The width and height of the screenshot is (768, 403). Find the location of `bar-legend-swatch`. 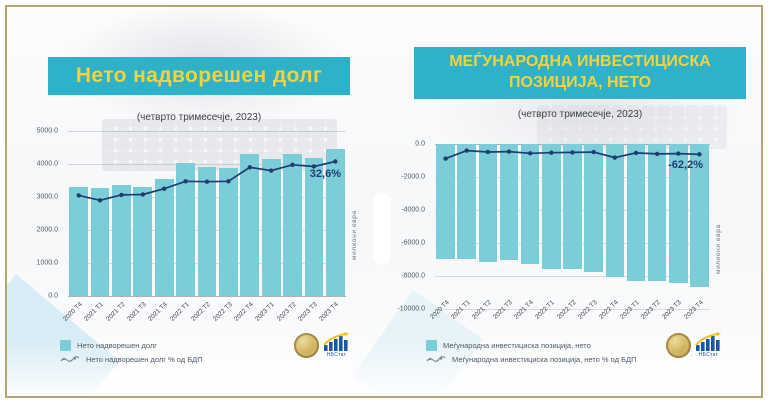

bar-legend-swatch is located at coordinates (65, 345).